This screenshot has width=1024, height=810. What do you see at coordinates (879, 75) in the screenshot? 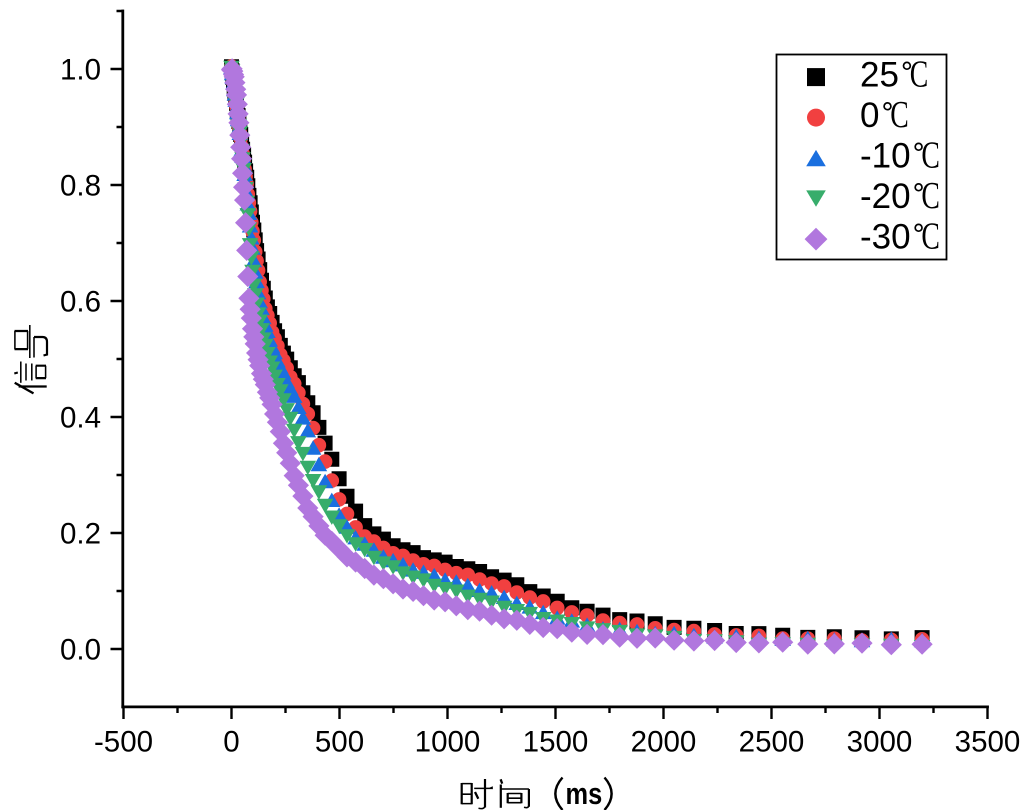
I see `svg-text: 25` at bounding box center [879, 75].